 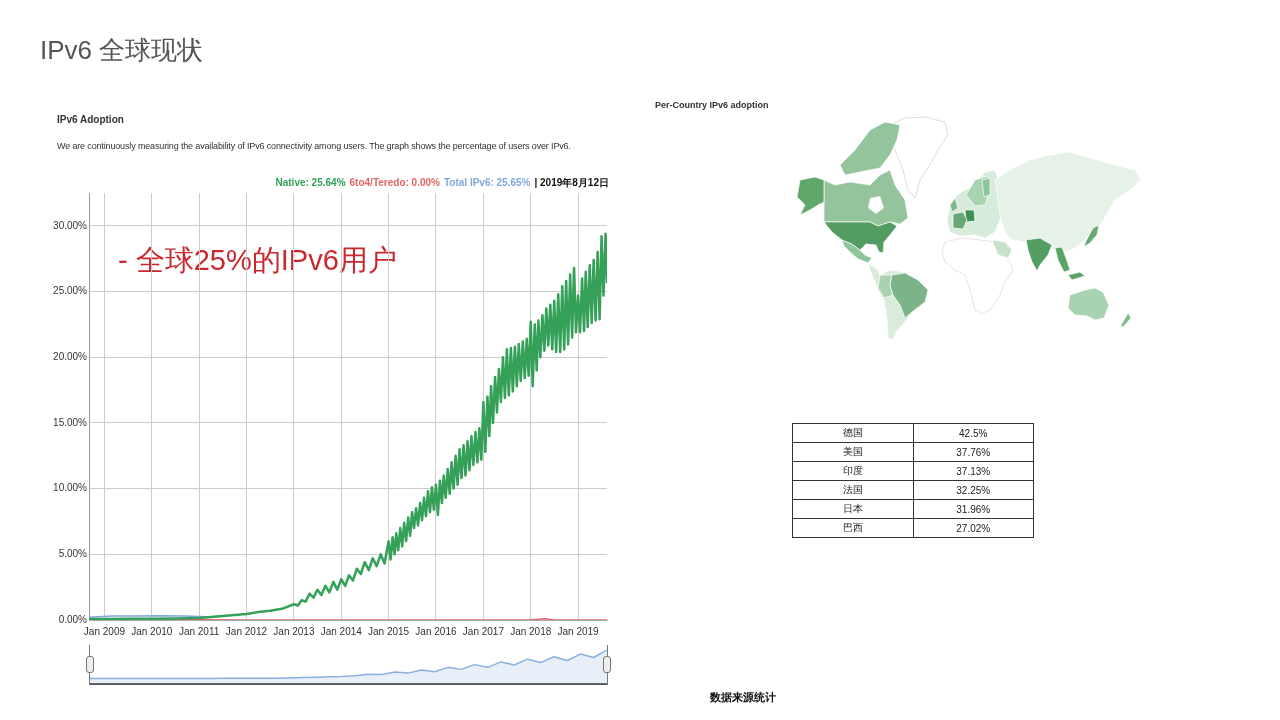 I want to click on y-tick-label: 15.00%, so click(x=70, y=422).